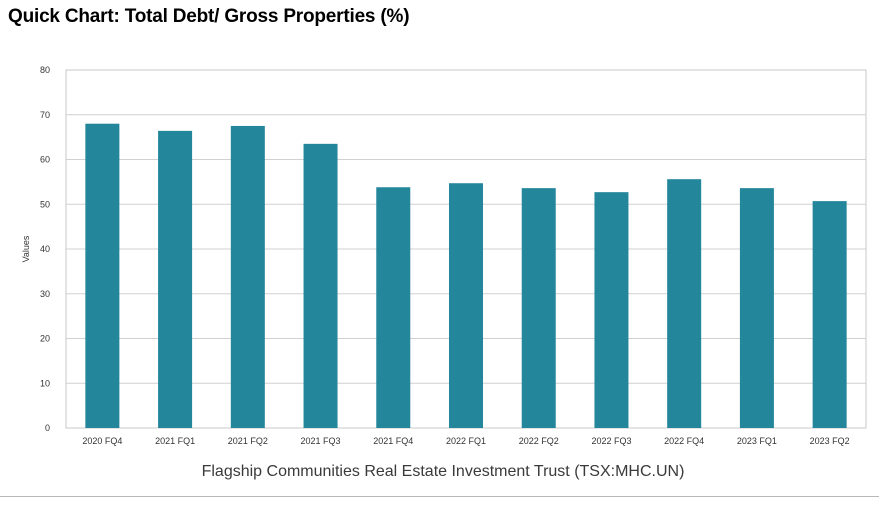  What do you see at coordinates (611, 441) in the screenshot?
I see `x-tick-label: 2022 FQ3` at bounding box center [611, 441].